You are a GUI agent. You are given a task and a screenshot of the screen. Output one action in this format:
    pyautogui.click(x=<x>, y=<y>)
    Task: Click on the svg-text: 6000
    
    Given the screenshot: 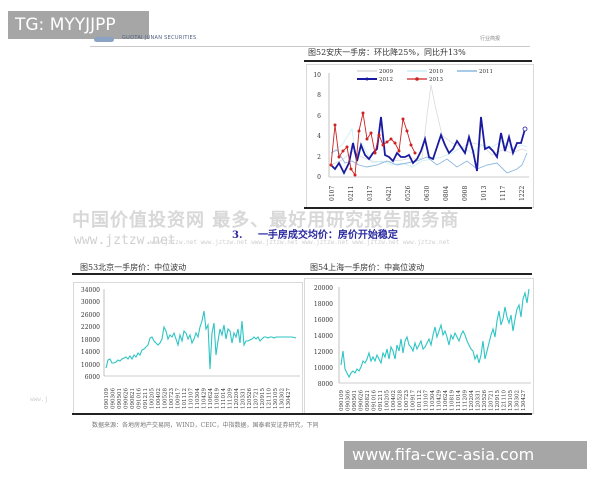 What is the action you would take?
    pyautogui.click(x=92, y=377)
    